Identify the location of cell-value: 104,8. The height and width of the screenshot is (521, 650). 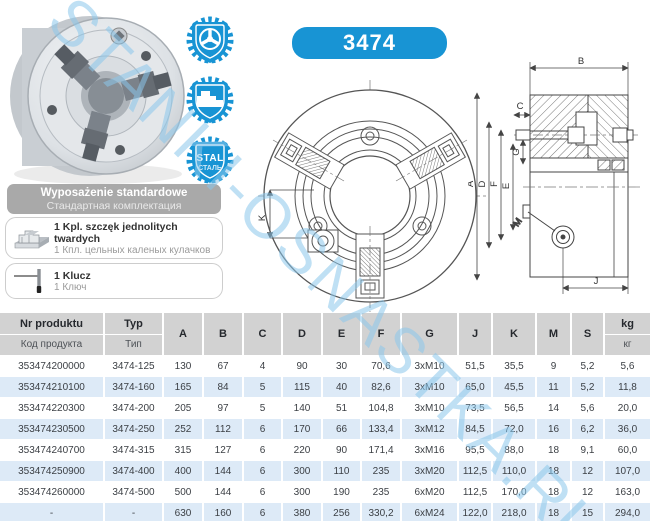
(380, 408).